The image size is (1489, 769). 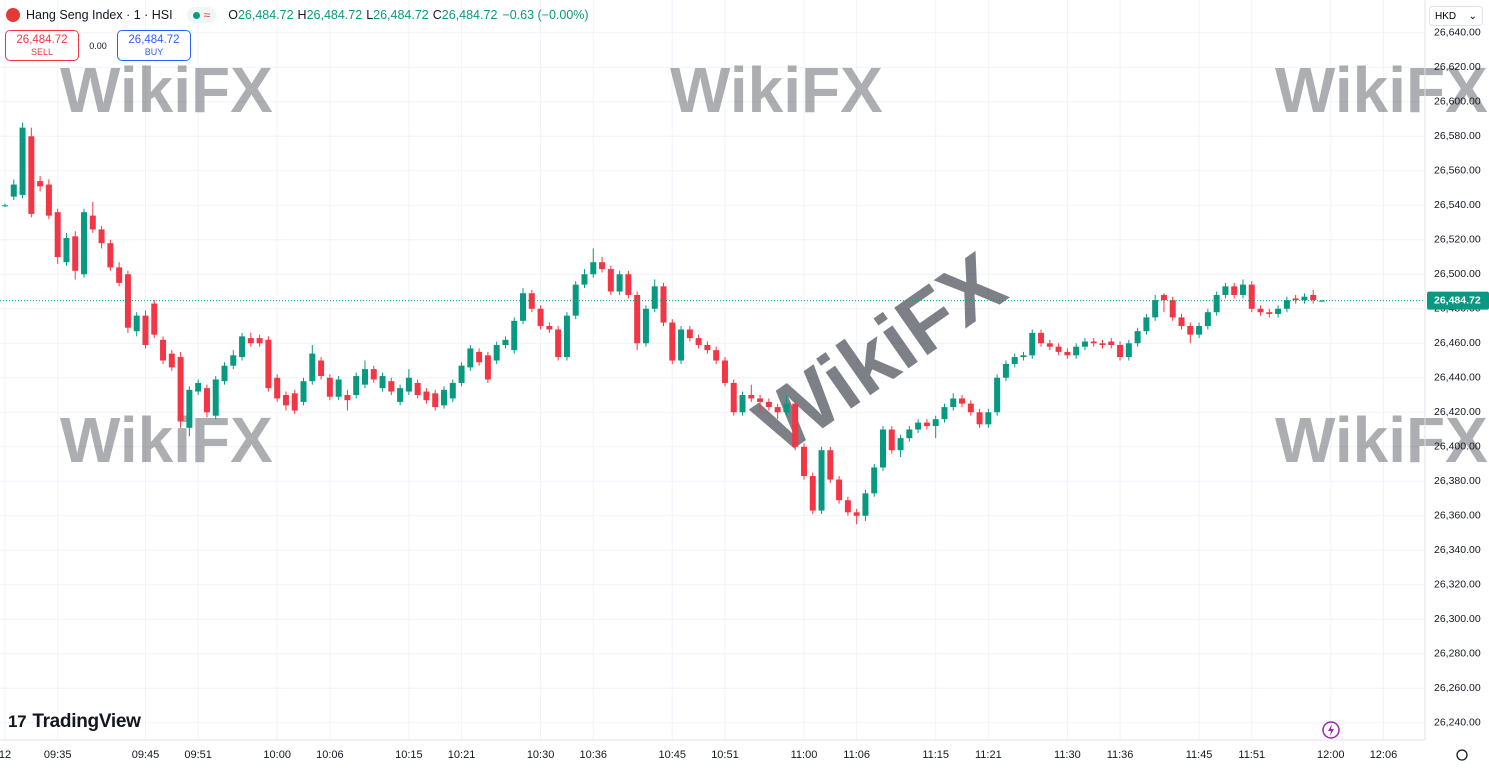 I want to click on x-tick-label: 12, so click(x=5, y=755).